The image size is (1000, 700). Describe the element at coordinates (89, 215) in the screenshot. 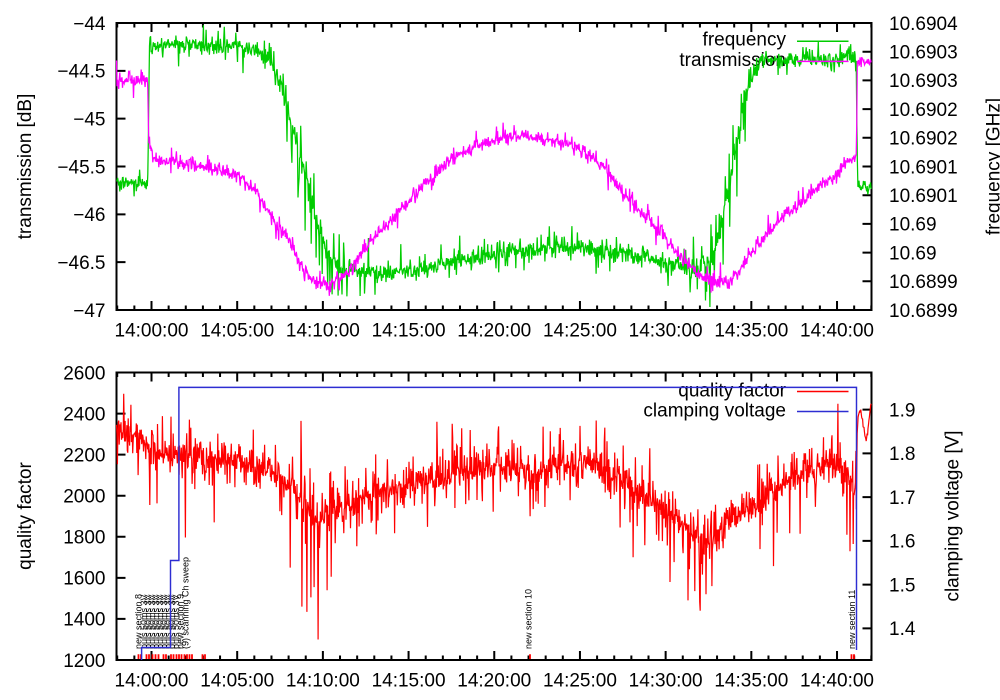

I see `svg-text: −46` at that location.